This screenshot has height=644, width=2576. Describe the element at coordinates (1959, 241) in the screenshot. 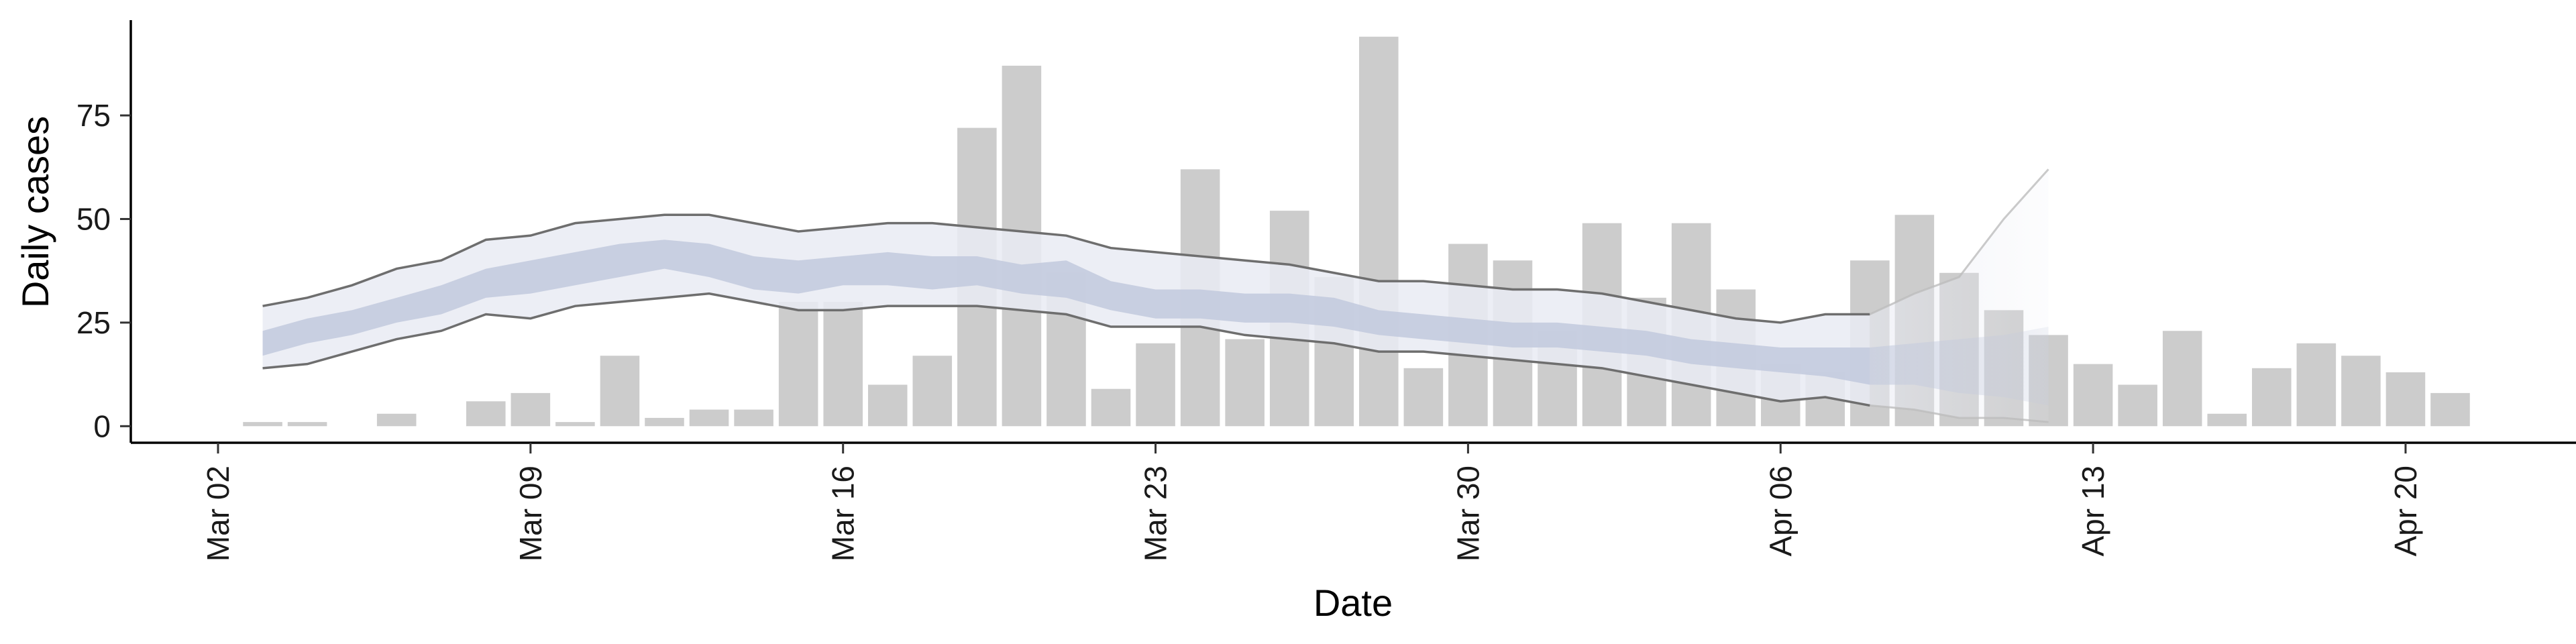

I see `upper-line-forecast` at that location.